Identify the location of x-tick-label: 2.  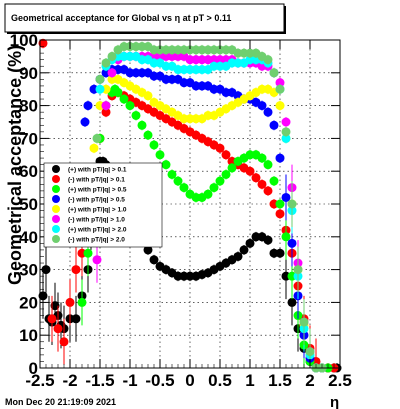
(309, 380).